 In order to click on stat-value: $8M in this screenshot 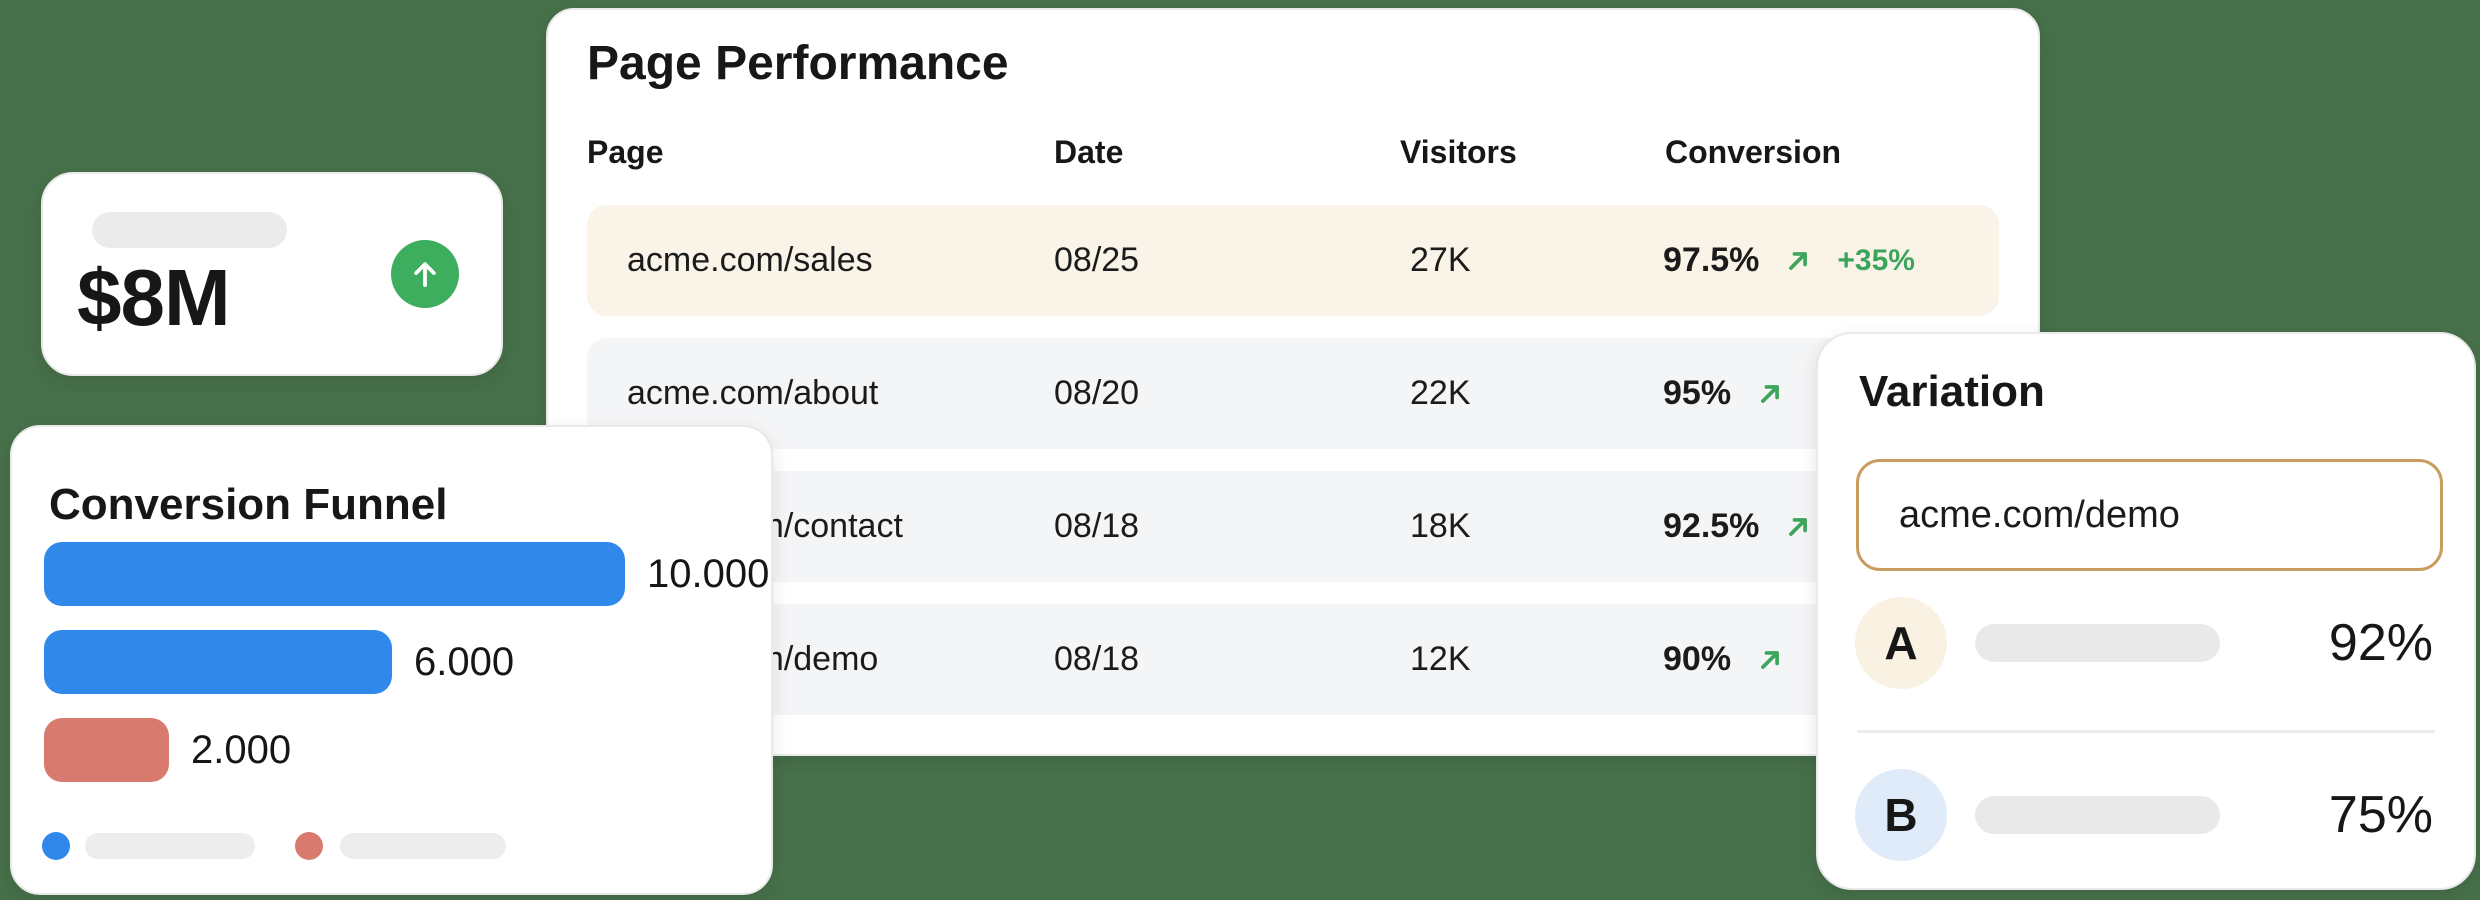, I will do `click(154, 297)`.